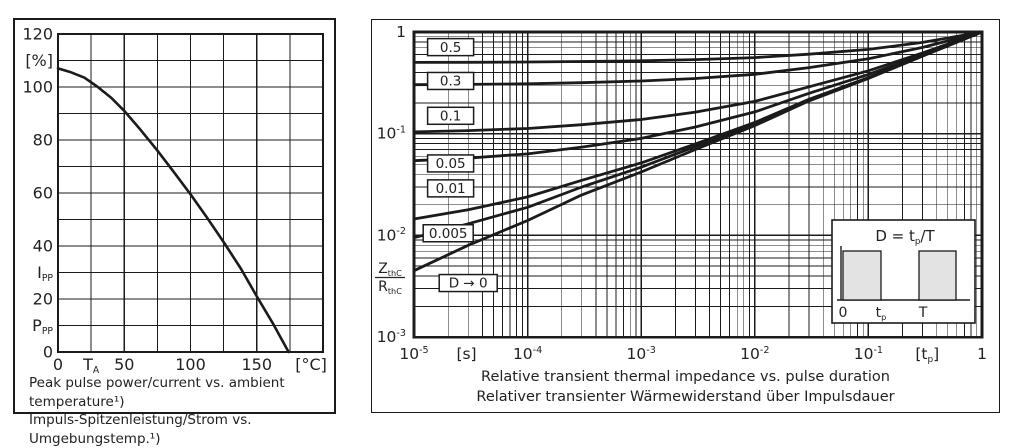 This screenshot has height=448, width=1023. Describe the element at coordinates (190, 364) in the screenshot. I see `x-tick-label: 100` at that location.